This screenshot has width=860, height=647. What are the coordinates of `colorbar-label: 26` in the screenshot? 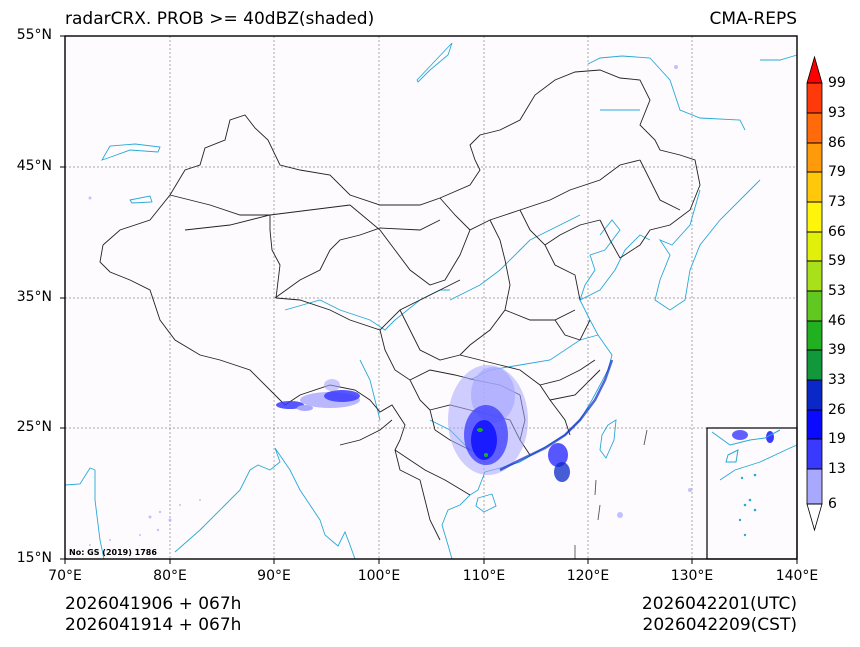 It's located at (837, 410).